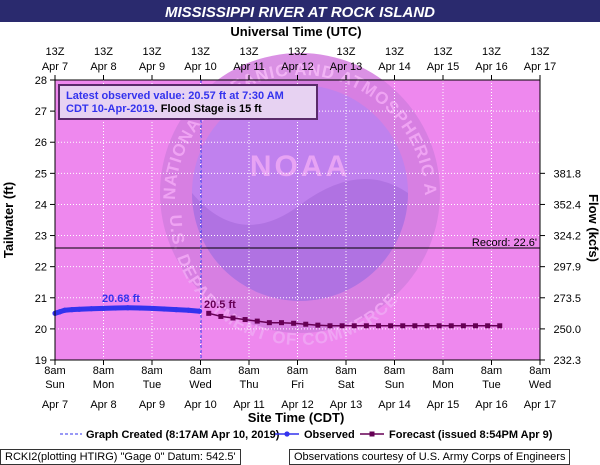  What do you see at coordinates (127, 310) in the screenshot?
I see `observed-series` at bounding box center [127, 310].